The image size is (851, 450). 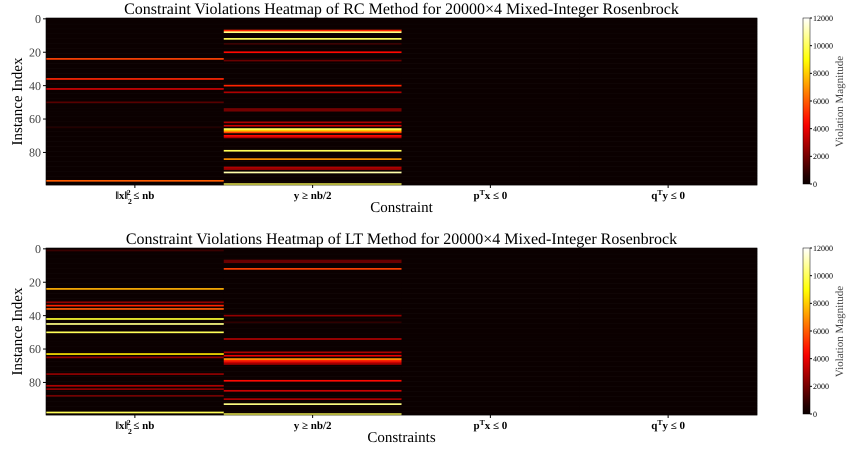 What do you see at coordinates (402, 239) in the screenshot?
I see `chart-title: Constraint Violations Heatmap of LT Method for 20000×4 Mixed-Integer Rosenbrock` at bounding box center [402, 239].